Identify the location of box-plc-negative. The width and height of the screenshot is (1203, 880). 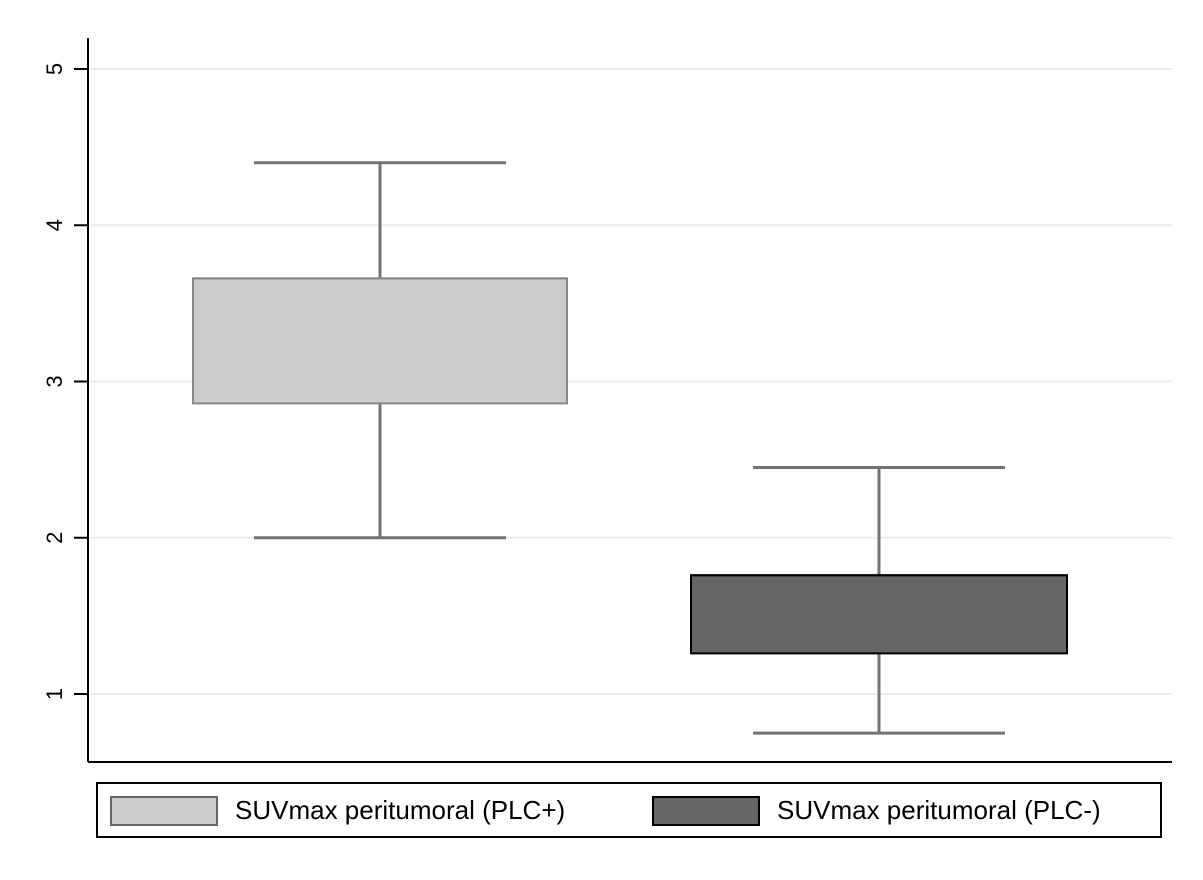
(879, 614).